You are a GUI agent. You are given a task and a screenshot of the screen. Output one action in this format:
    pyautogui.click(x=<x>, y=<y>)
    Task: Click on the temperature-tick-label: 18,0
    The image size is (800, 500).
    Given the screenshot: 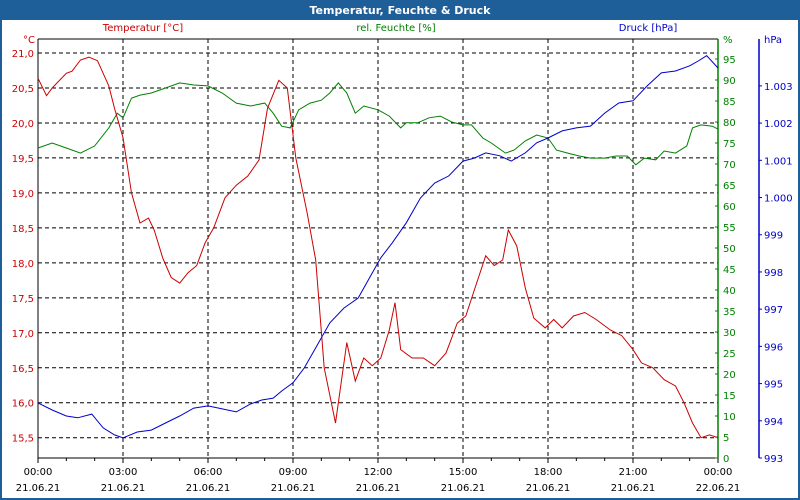 What is the action you would take?
    pyautogui.click(x=23, y=264)
    